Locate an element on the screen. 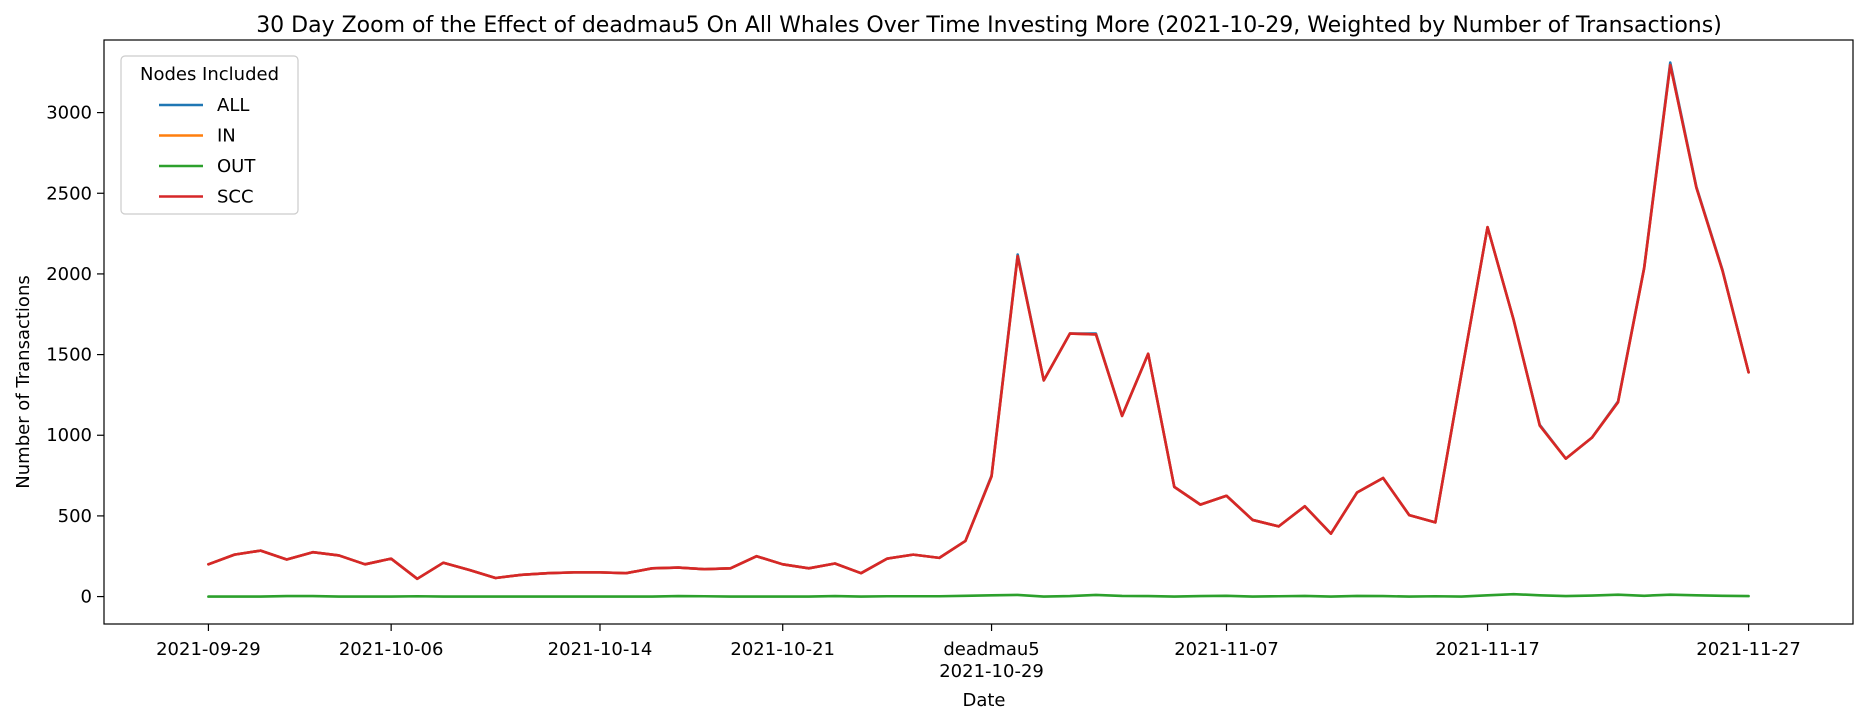 Image resolution: width=1869 pixels, height=725 pixels. x-tick-label: 2021-11-07 is located at coordinates (1226, 649).